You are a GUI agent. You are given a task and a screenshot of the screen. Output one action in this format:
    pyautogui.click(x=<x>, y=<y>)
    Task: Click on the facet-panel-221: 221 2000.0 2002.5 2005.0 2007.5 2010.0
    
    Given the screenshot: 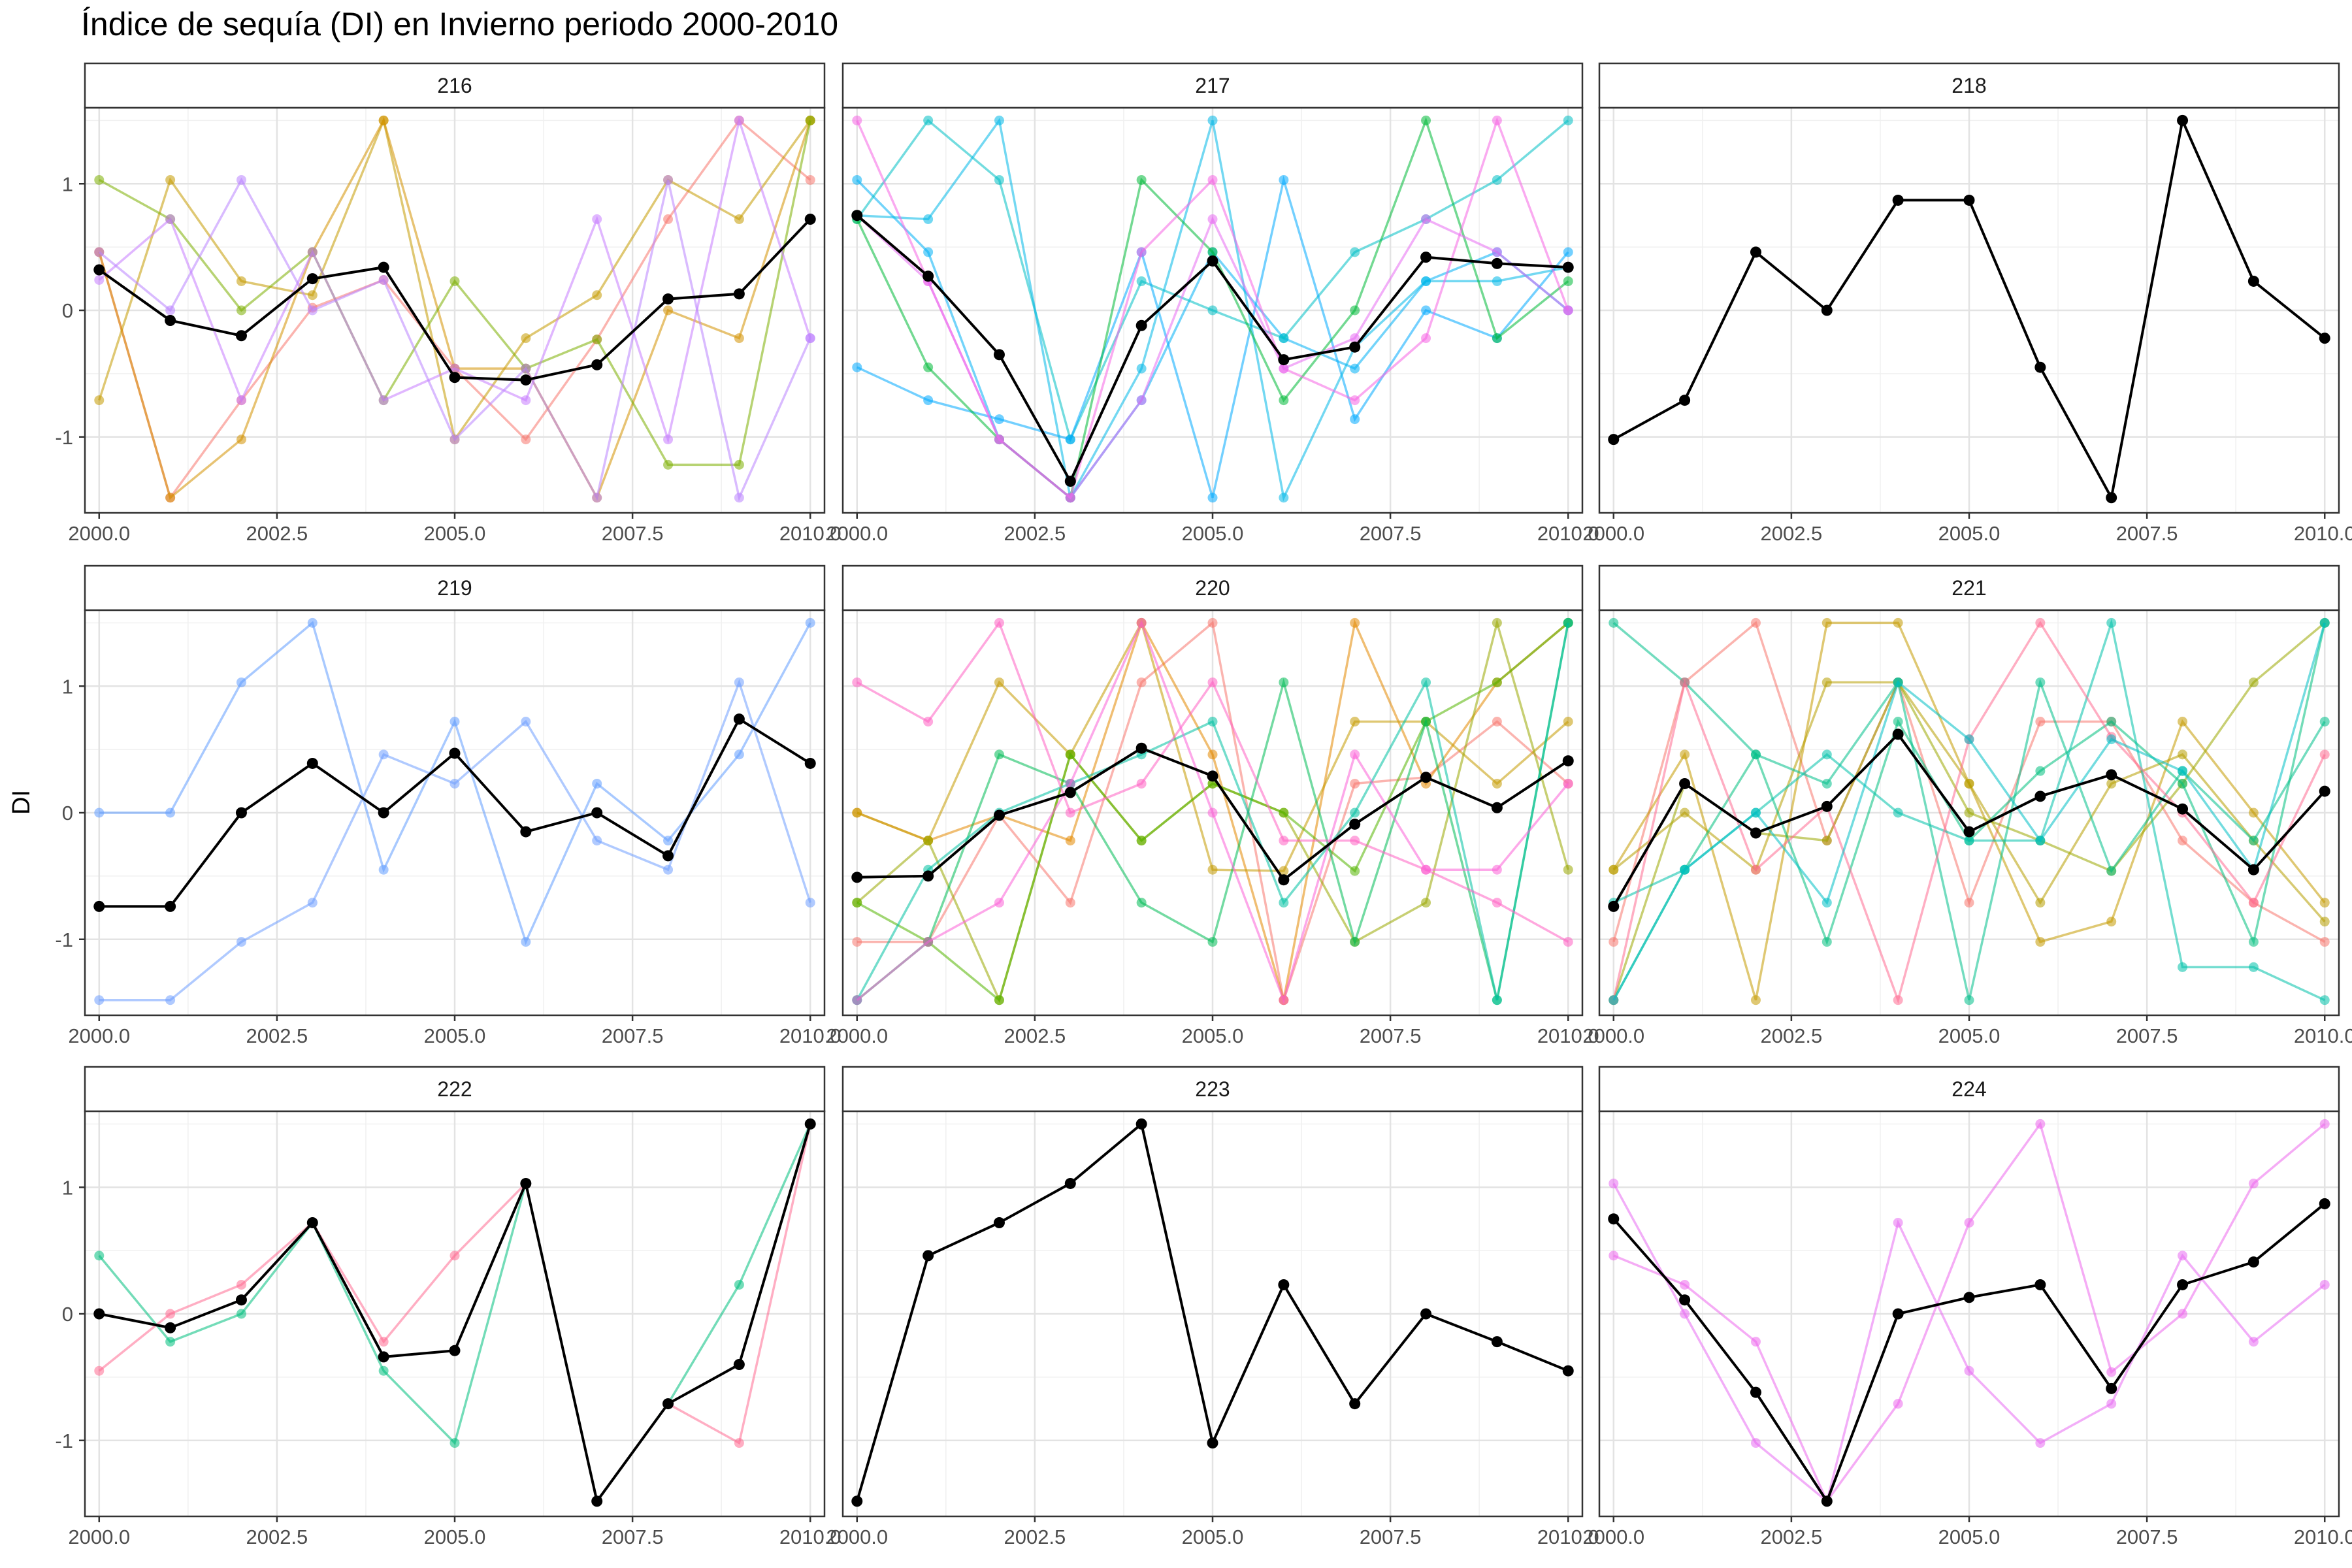 What is the action you would take?
    pyautogui.click(x=1967, y=805)
    